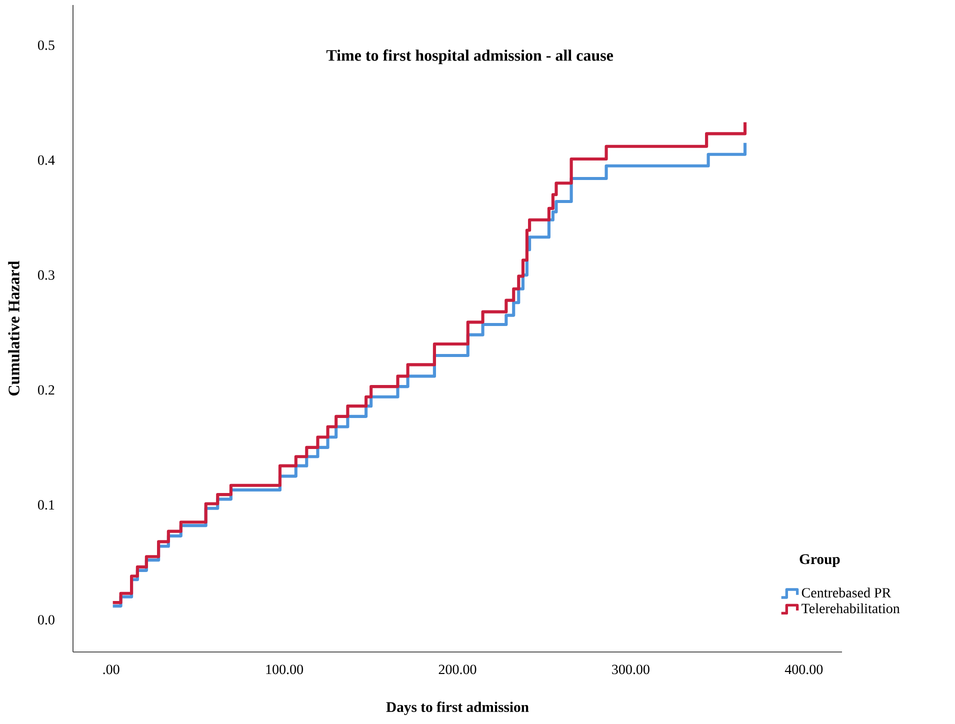 This screenshot has width=955, height=724. I want to click on y-axis-title: Cumulative Hazard, so click(14, 328).